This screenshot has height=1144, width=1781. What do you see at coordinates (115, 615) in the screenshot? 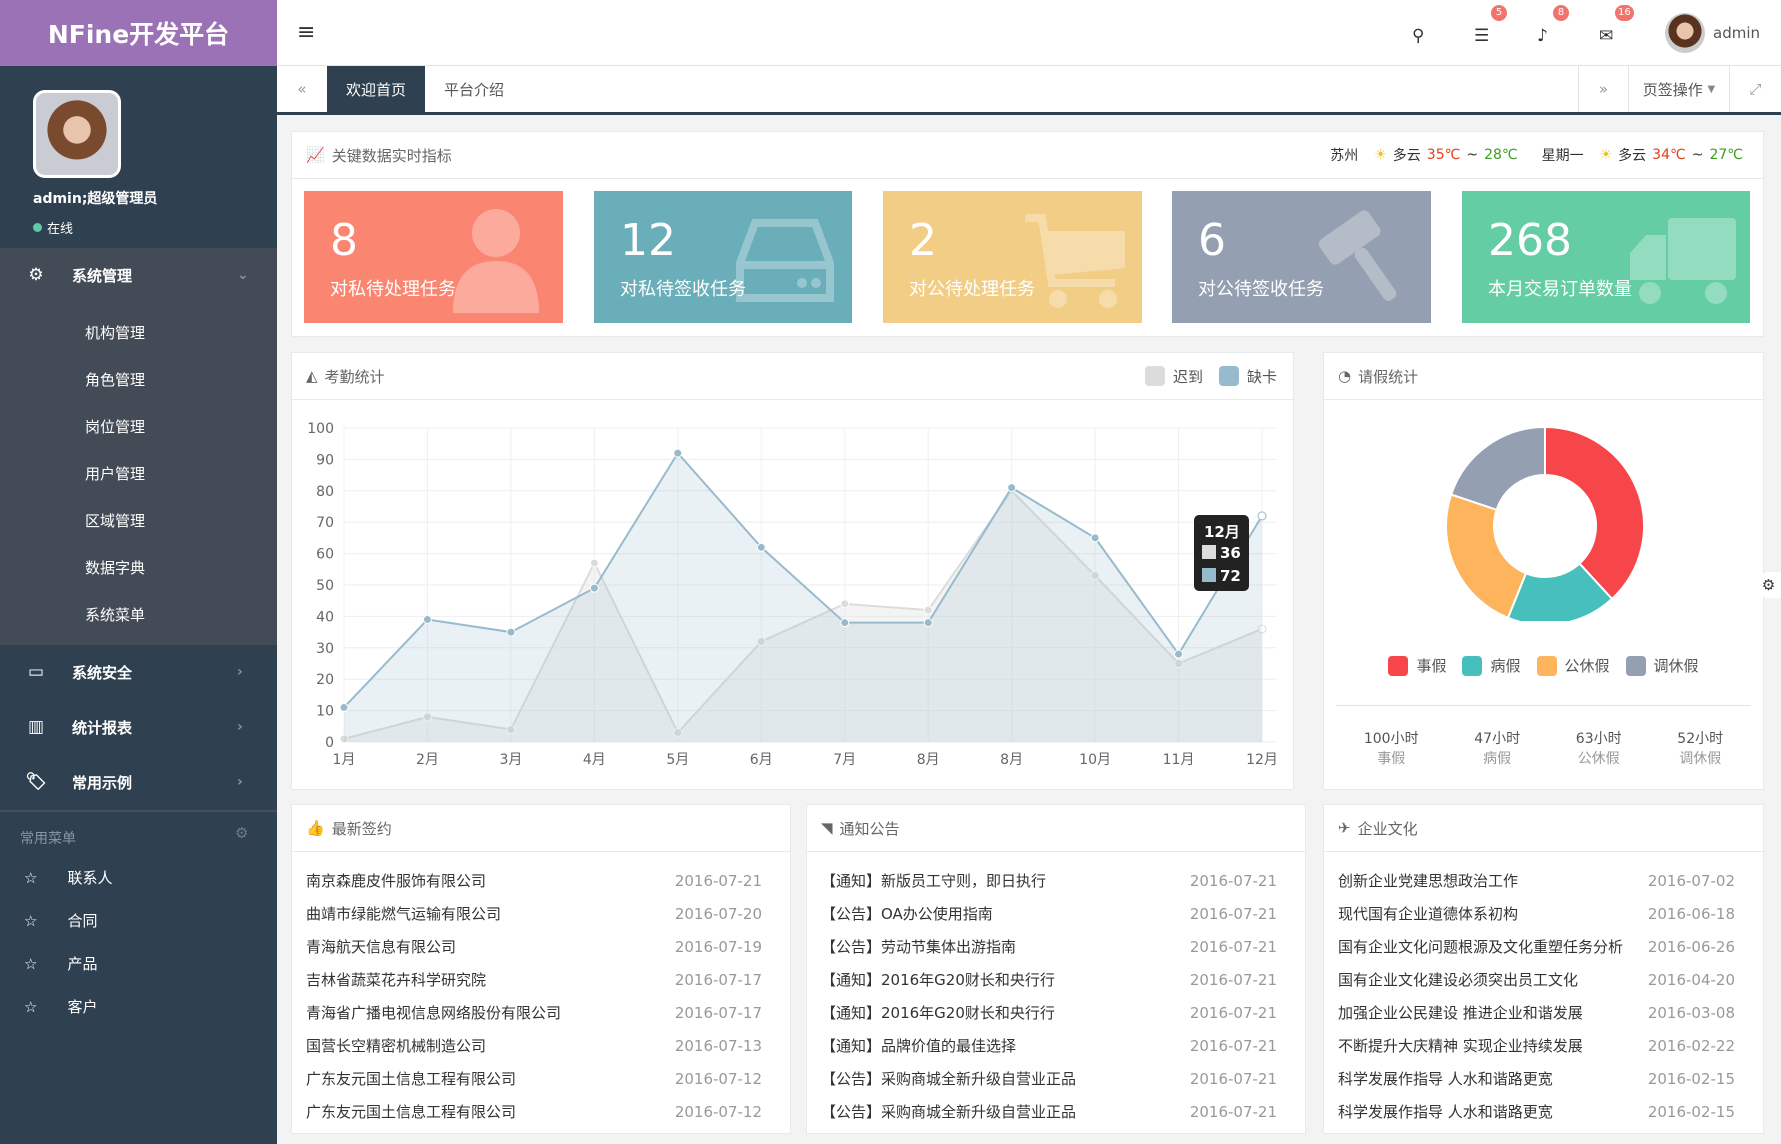
I see `submenu-item: 系统菜单` at bounding box center [115, 615].